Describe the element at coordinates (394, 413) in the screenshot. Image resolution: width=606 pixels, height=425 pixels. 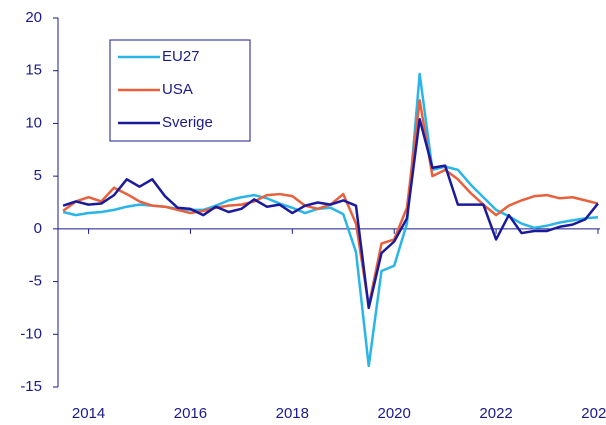
I see `x-tick-label: 2020` at that location.